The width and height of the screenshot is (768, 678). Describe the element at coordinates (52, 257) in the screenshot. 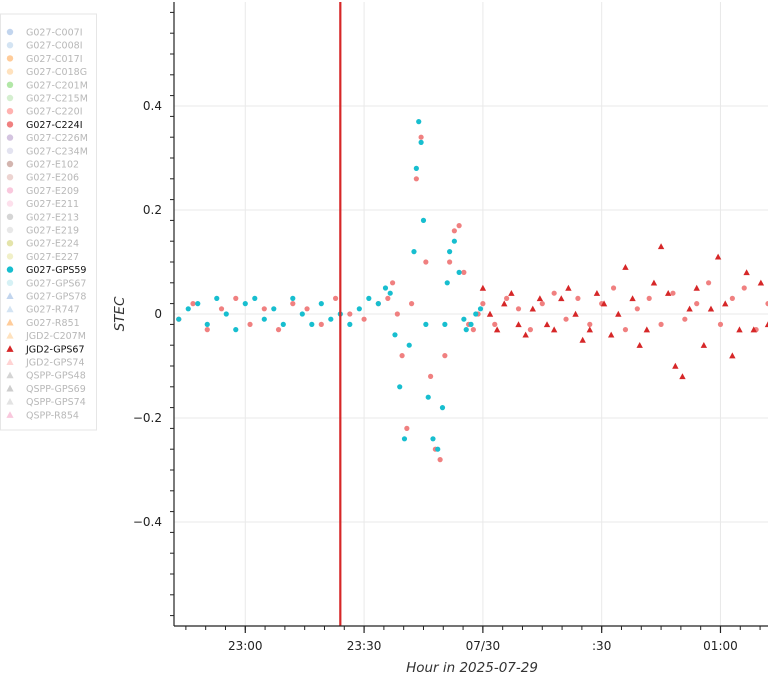

I see `legend-label: G027-E227` at that location.